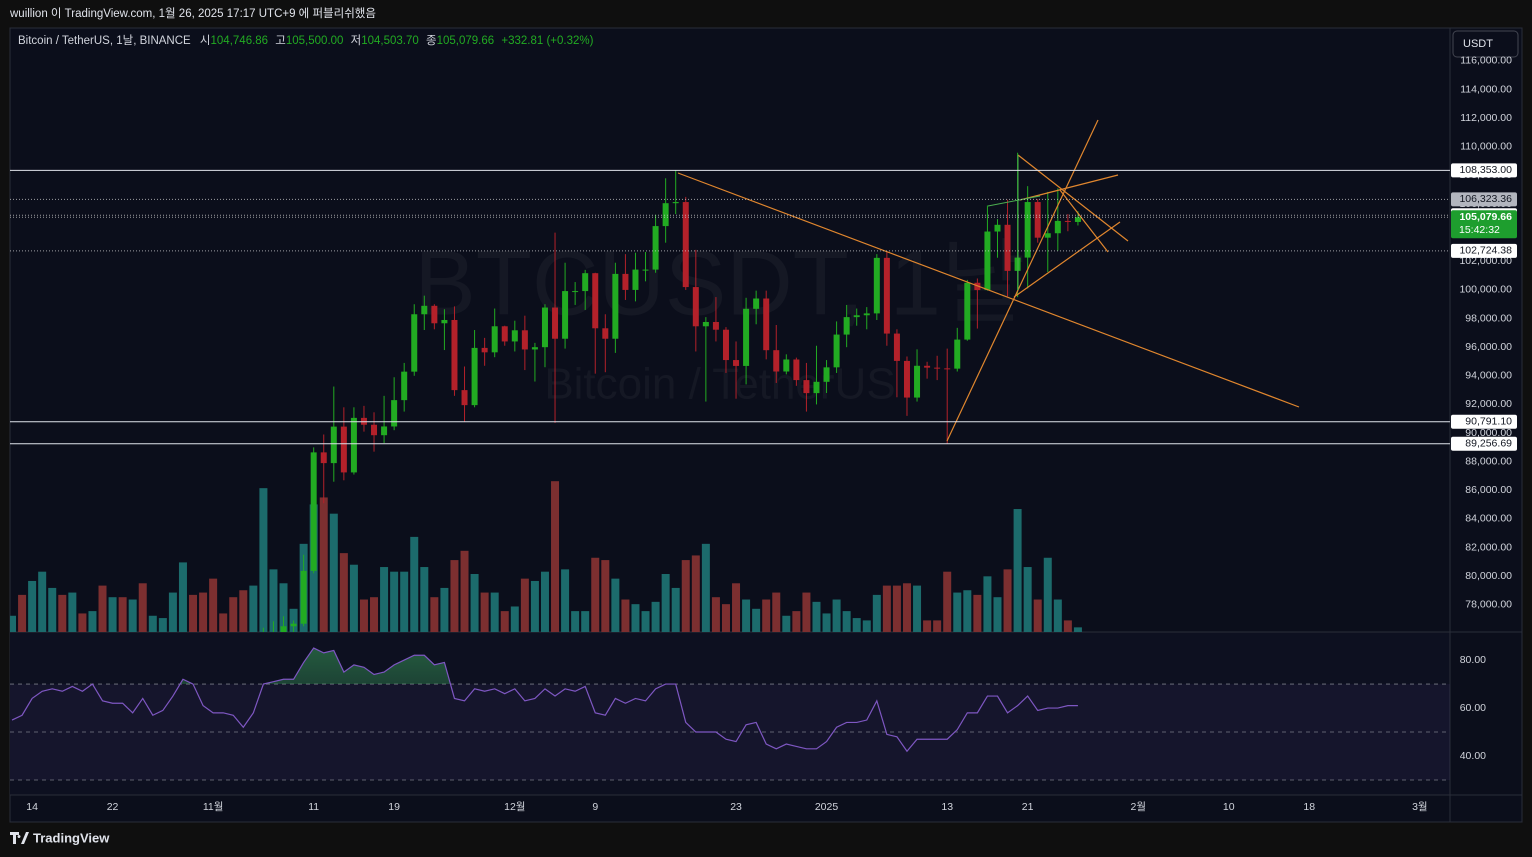 Image resolution: width=1532 pixels, height=857 pixels. I want to click on legend-key: 종, so click(431, 41).